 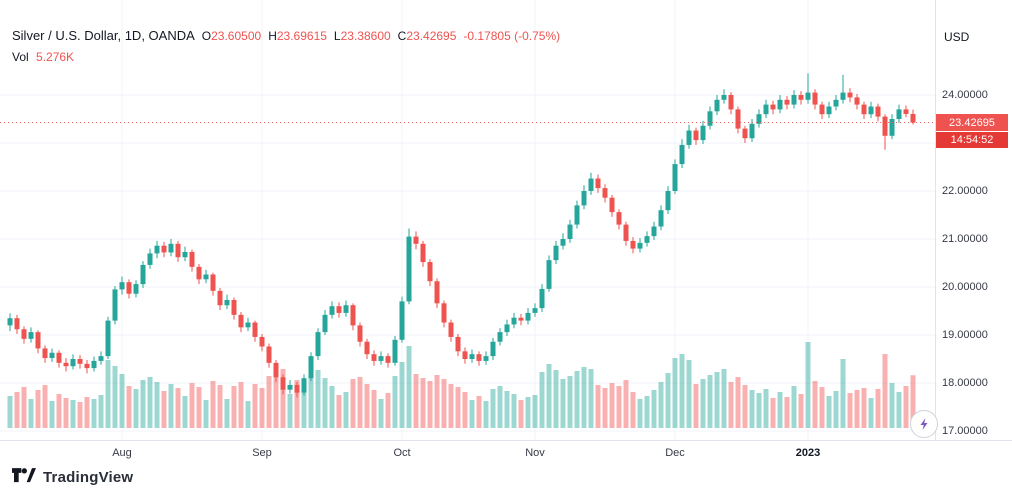 I want to click on volume-value: 5.276K, so click(x=55, y=57).